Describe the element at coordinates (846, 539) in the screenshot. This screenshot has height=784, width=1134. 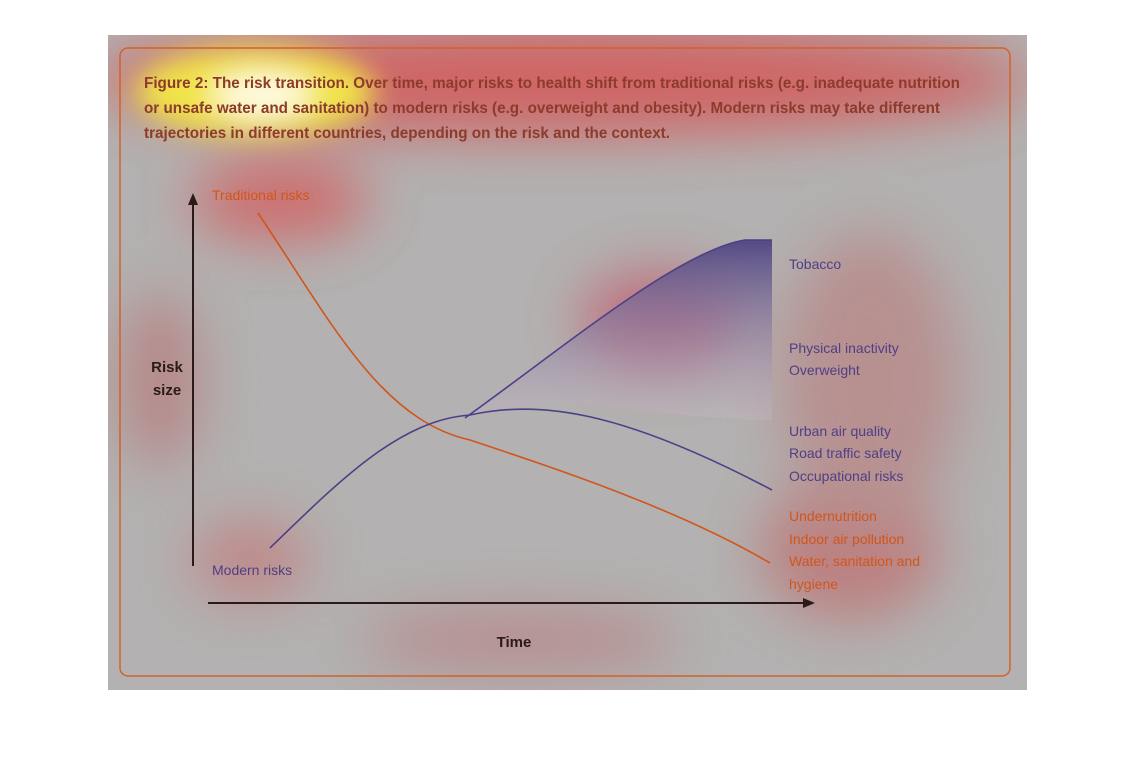
I see `risk-label: Indoor air pollution` at that location.